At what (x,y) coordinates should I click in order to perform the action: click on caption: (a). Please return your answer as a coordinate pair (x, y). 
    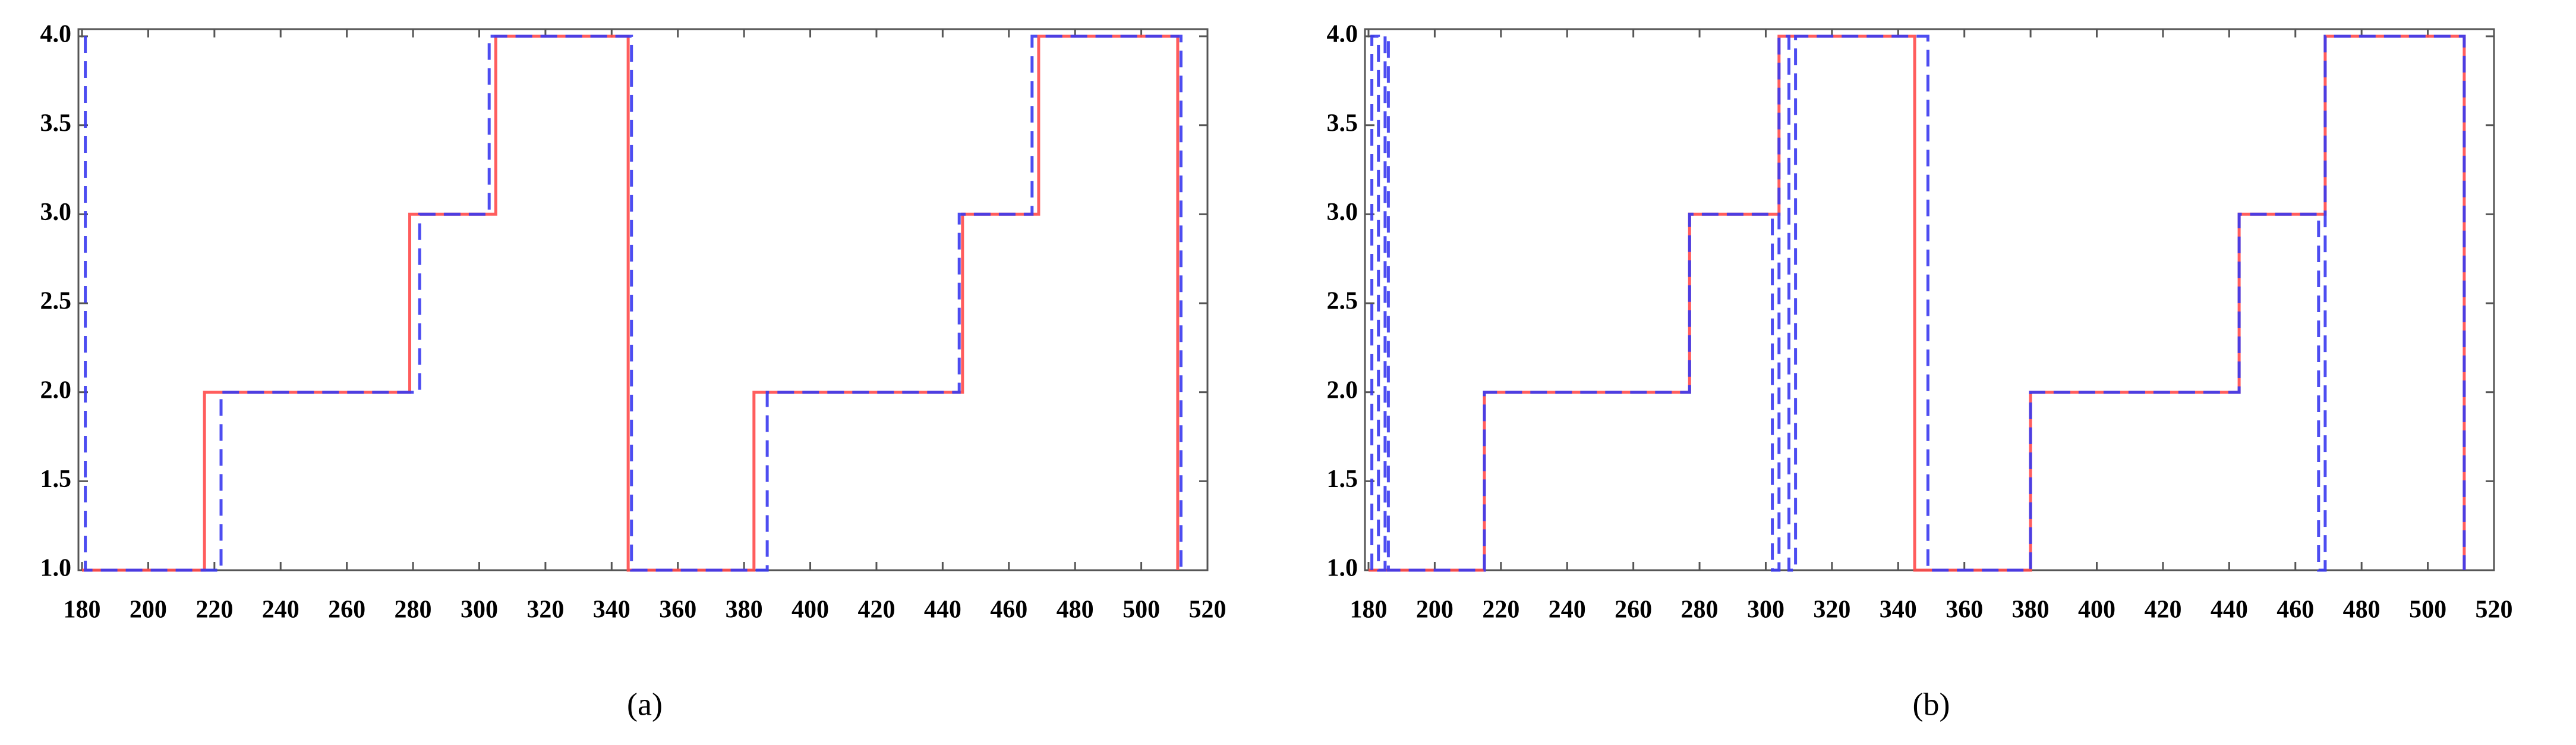
    Looking at the image, I should click on (645, 704).